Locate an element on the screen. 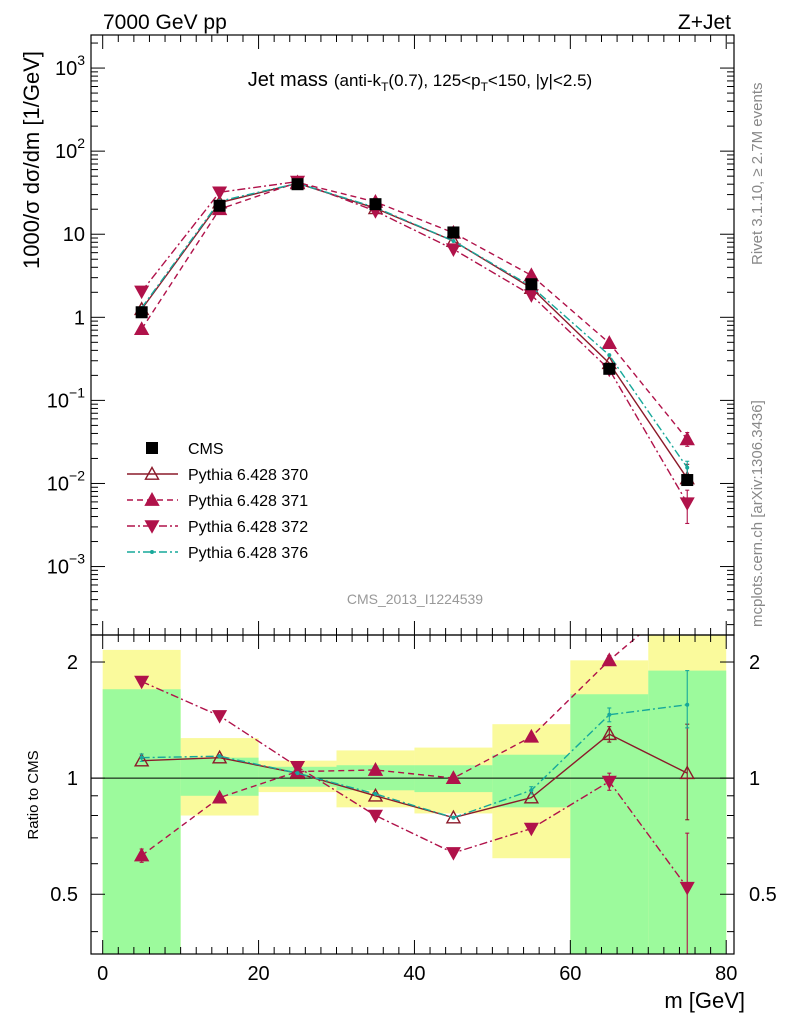  main-y-axis-label: 1000/σ dσ/dm [1/GeV] is located at coordinates (31, 160).